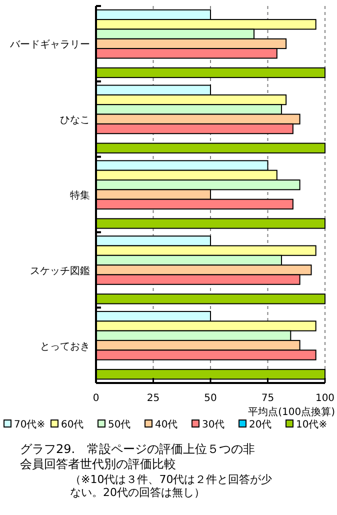 Image resolution: width=337 pixels, height=515 pixels. I want to click on legend-label: 30代, so click(213, 425).